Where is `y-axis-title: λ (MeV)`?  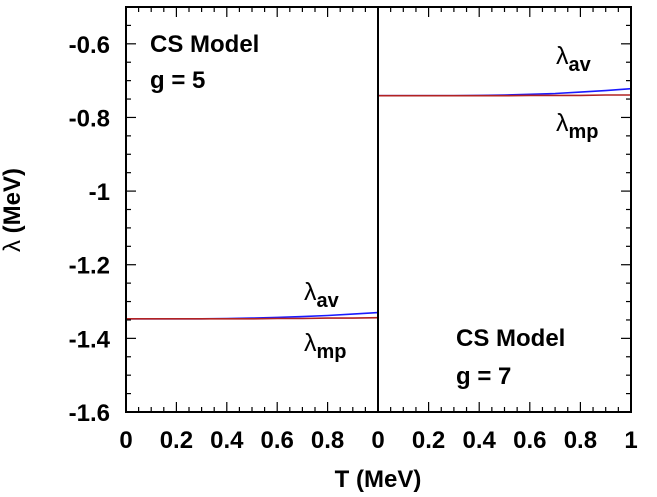 y-axis-title: λ (MeV) is located at coordinates (13, 210).